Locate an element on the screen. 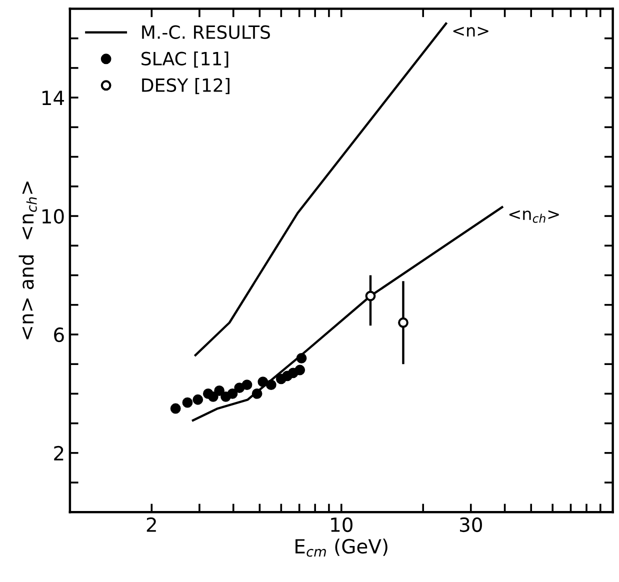  x-axis-title: E$_{cm}$ (GeV) is located at coordinates (342, 547).